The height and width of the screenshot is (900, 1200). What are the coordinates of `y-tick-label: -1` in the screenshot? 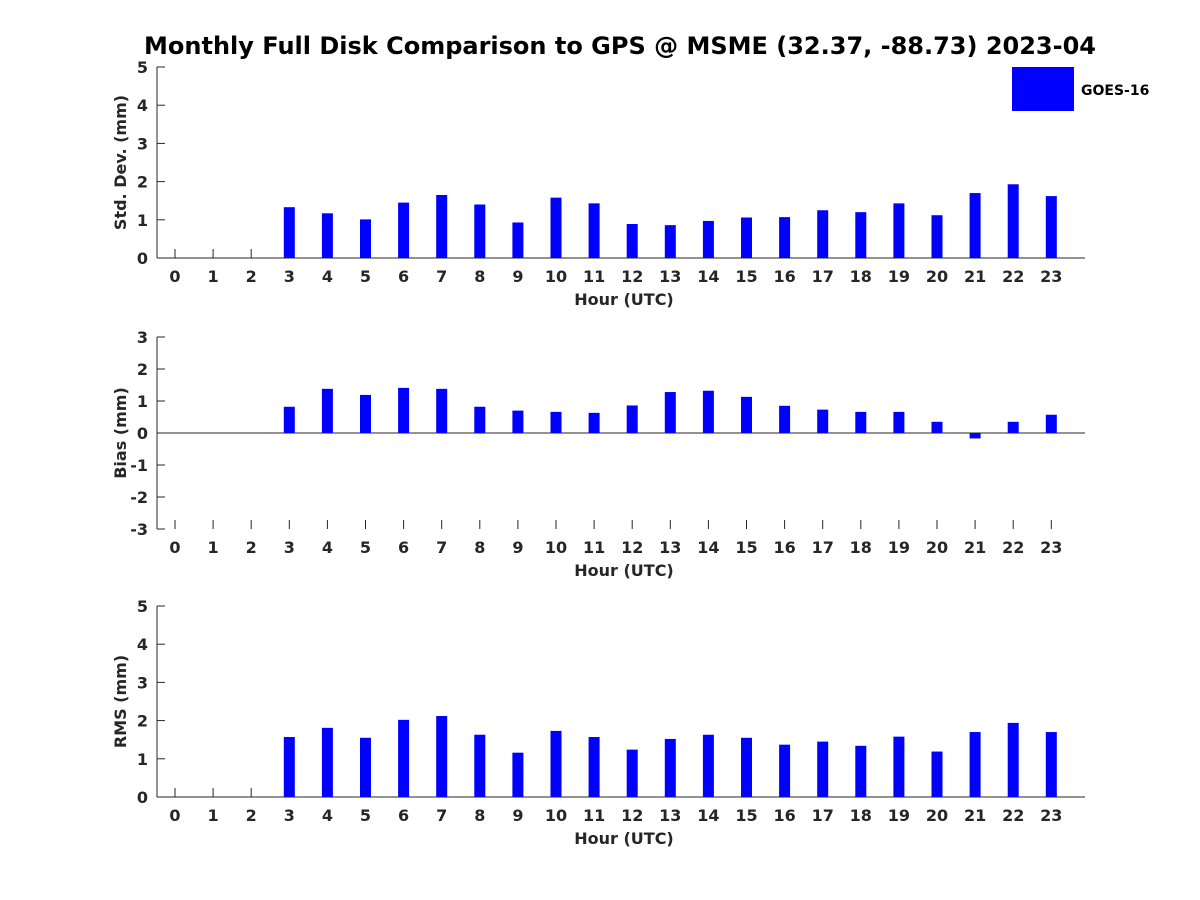 It's located at (139, 465).